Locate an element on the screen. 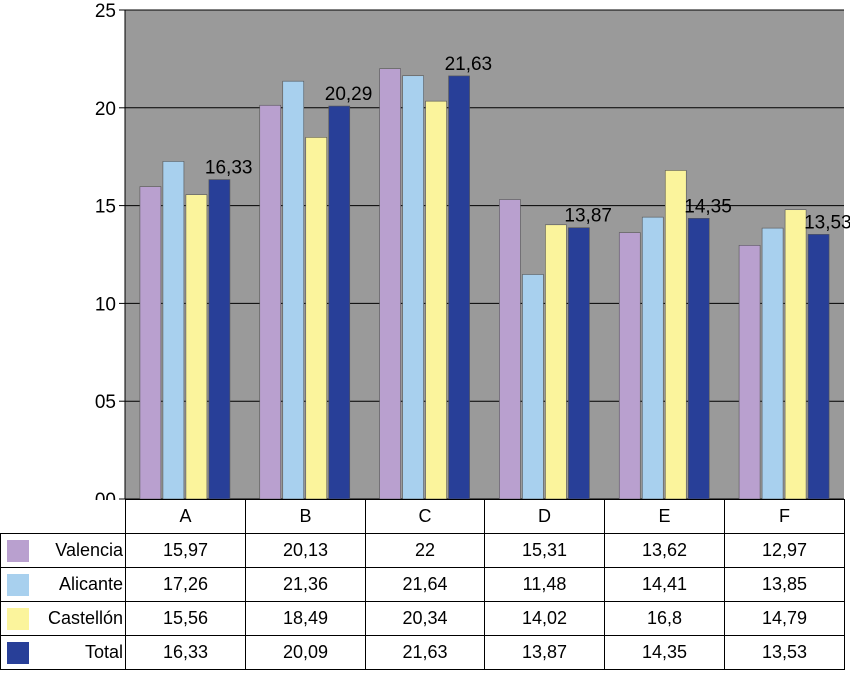 The image size is (850, 676). data-label: 21,63 is located at coordinates (469, 64).